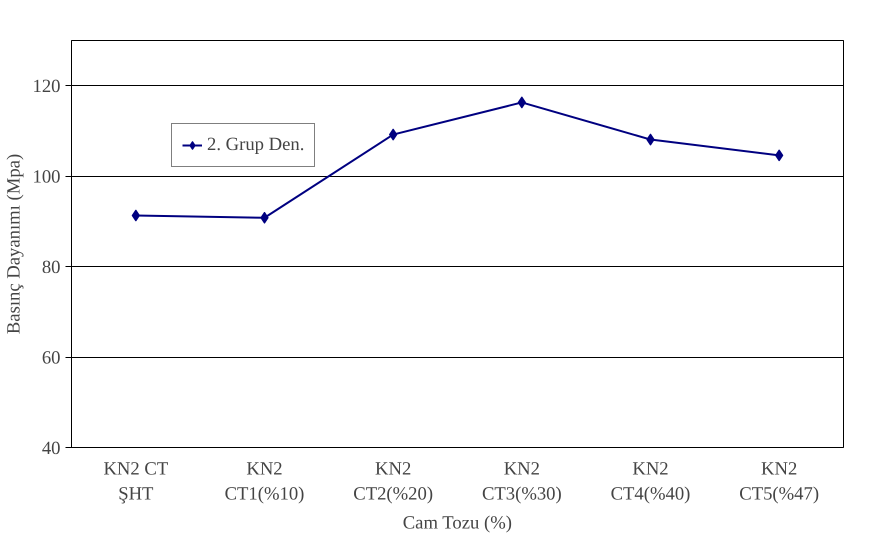  I want to click on x-tick-label: KN2 CT ŞHT, so click(136, 481).